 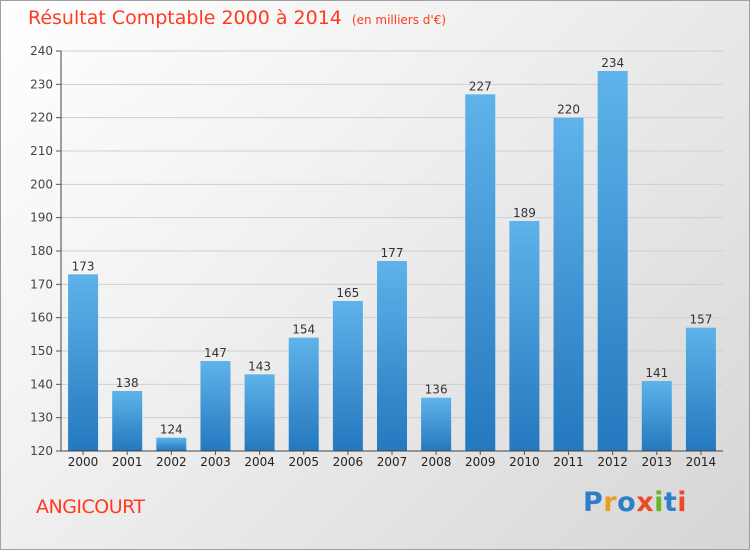 What do you see at coordinates (41, 284) in the screenshot?
I see `y-tick-label: 170` at bounding box center [41, 284].